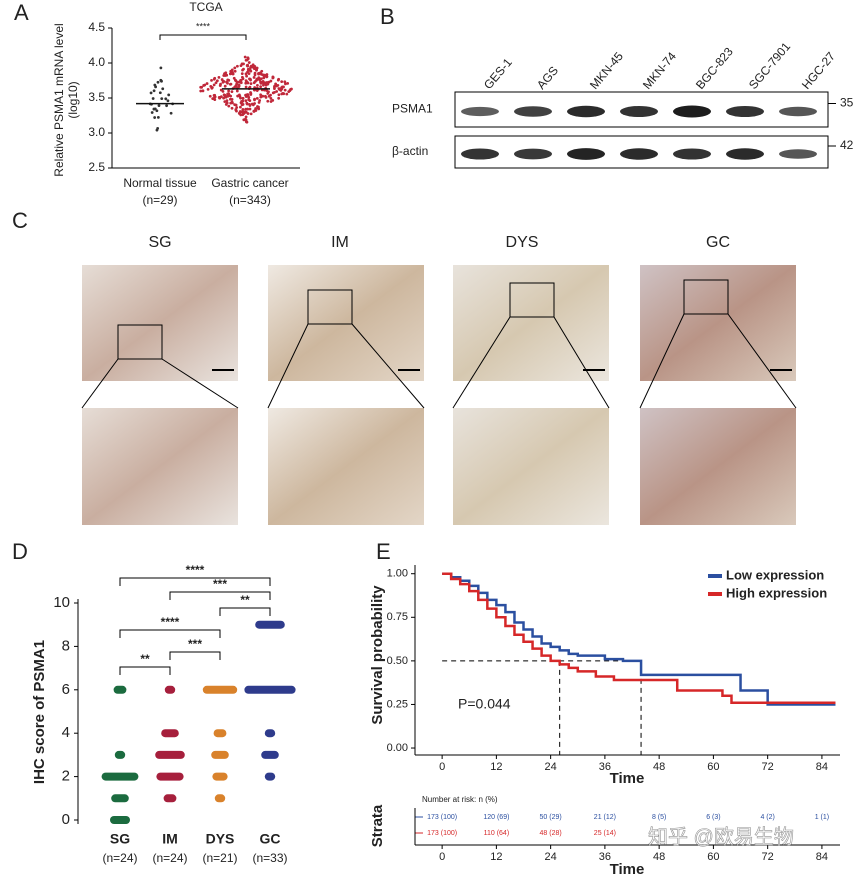 This screenshot has width=854, height=877. What do you see at coordinates (713, 767) in the screenshot?
I see `x-tick-label: 60` at bounding box center [713, 767].